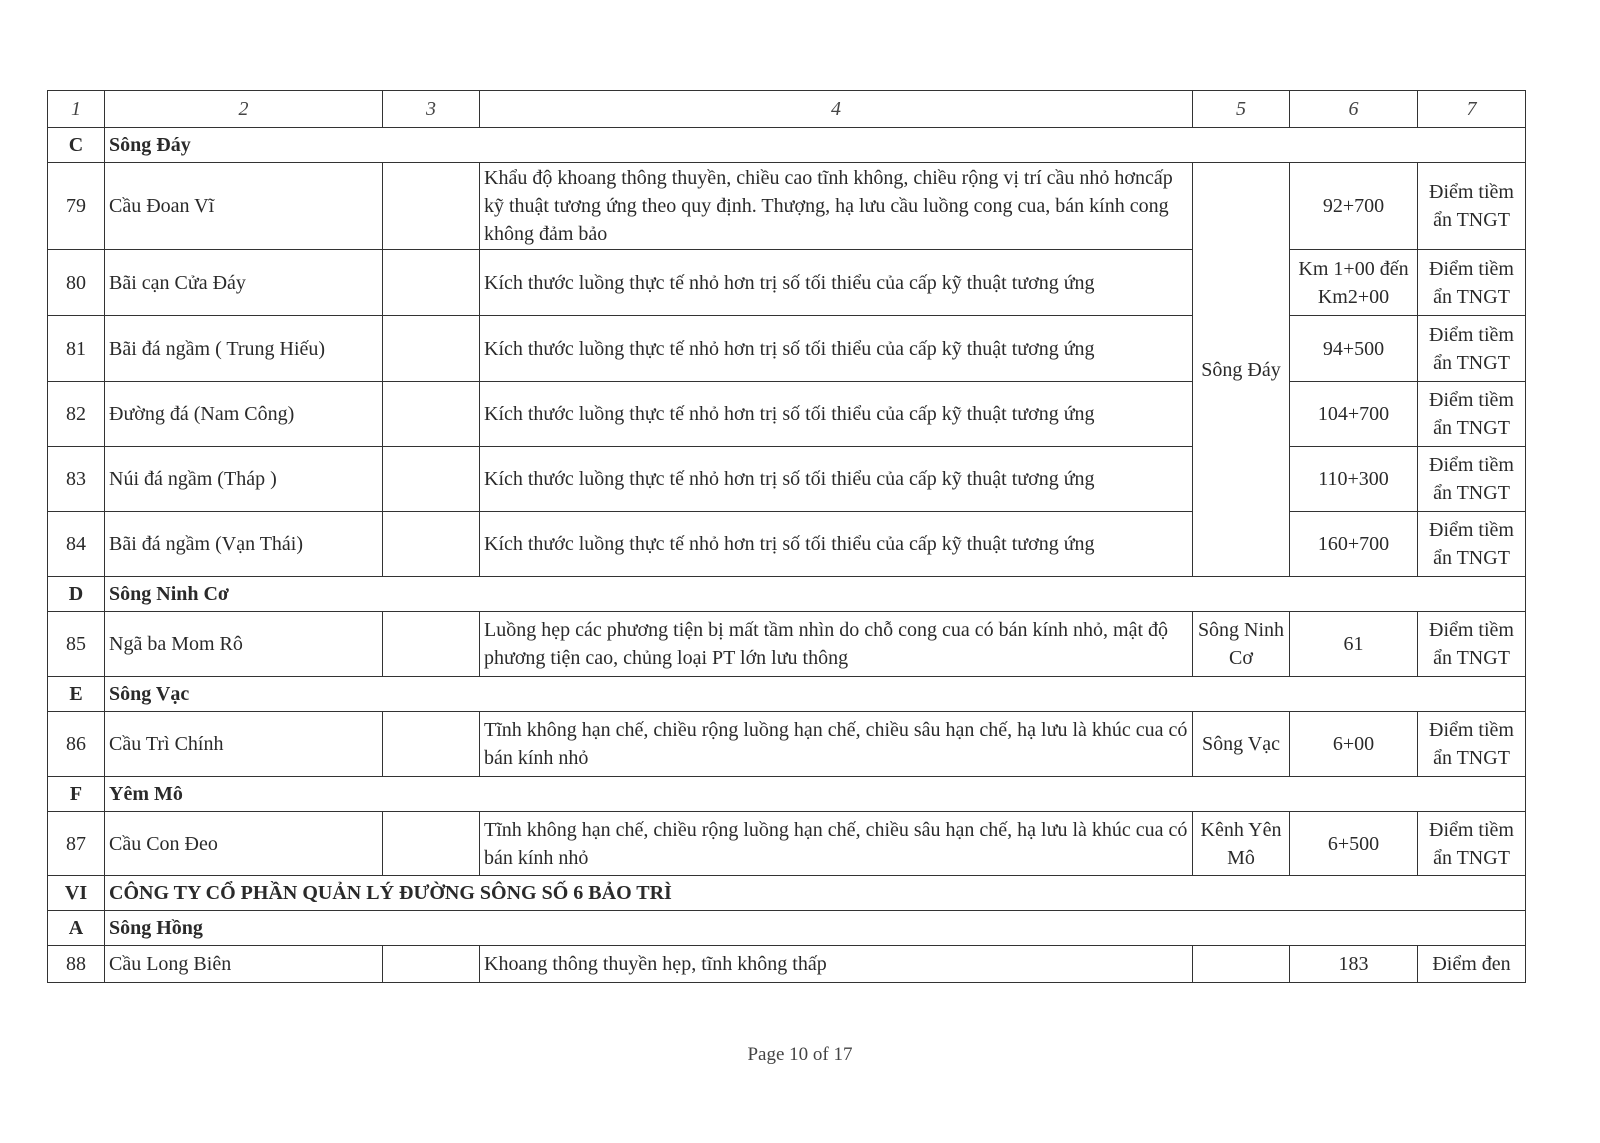 The height and width of the screenshot is (1143, 1600). Describe the element at coordinates (76, 282) in the screenshot. I see `row-number: 80` at that location.